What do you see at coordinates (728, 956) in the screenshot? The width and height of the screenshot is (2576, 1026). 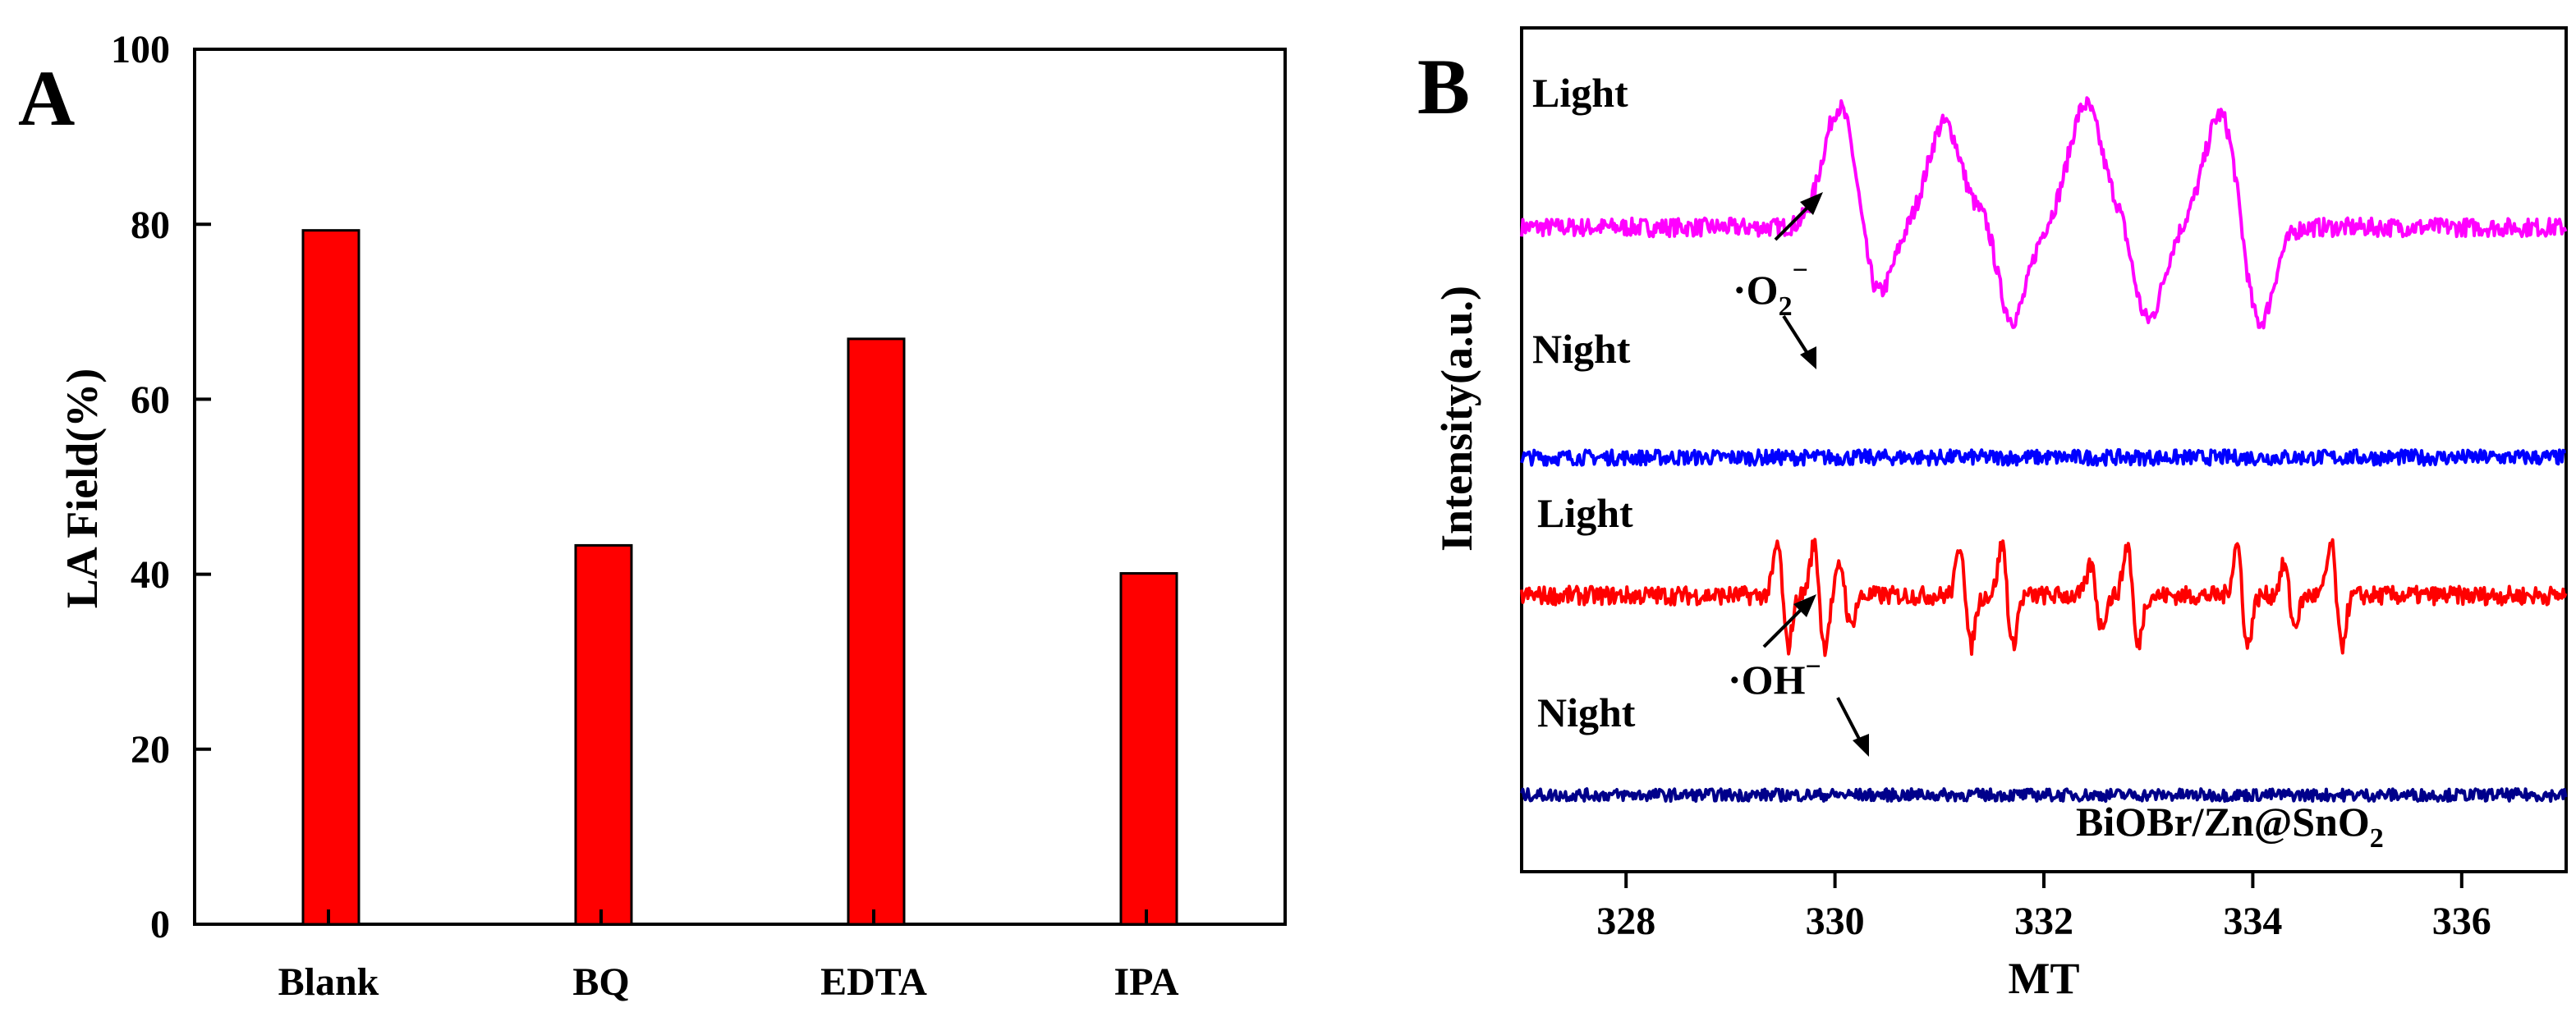 I see `panel-a-xticks: Blank BQ EDTA IPA` at bounding box center [728, 956].